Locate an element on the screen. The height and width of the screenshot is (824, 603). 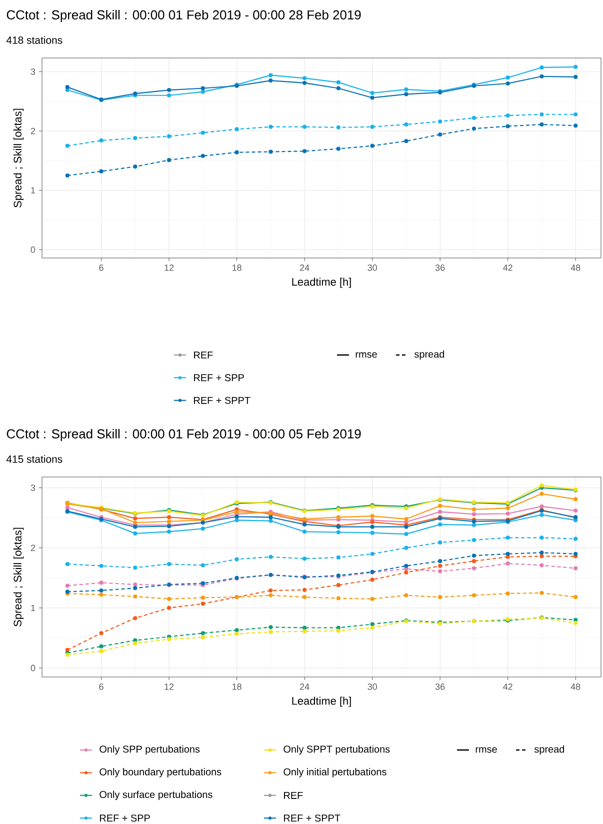
legend-label: Only SPP pertubations is located at coordinates (150, 750).